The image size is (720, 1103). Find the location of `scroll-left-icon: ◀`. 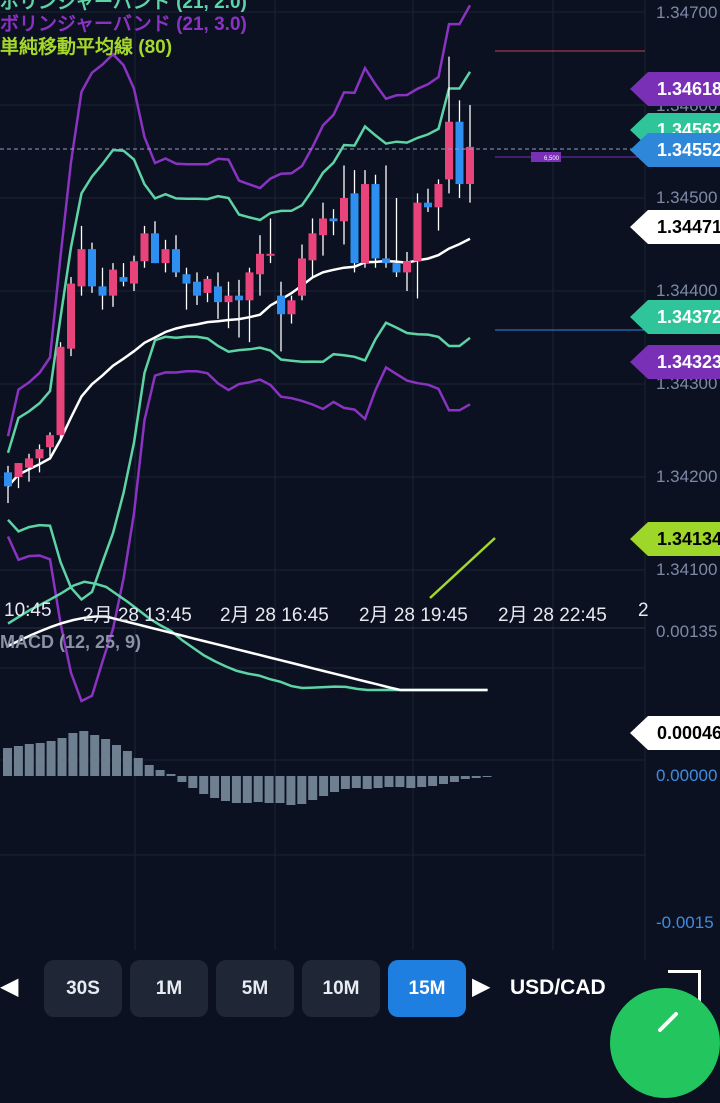

scroll-left-icon: ◀ is located at coordinates (9, 986).